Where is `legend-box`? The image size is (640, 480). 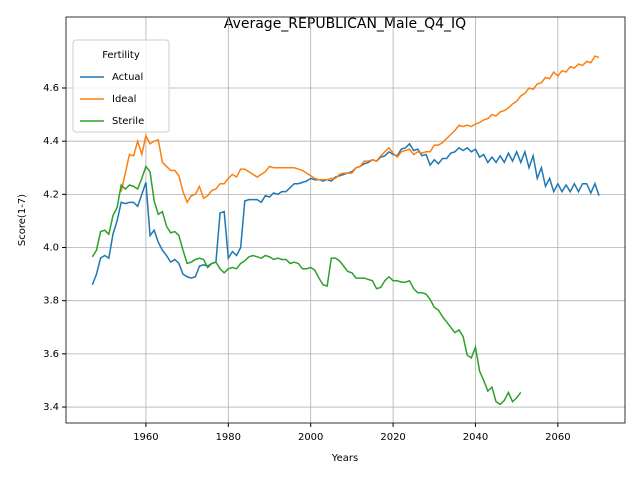
legend-box is located at coordinates (121, 86).